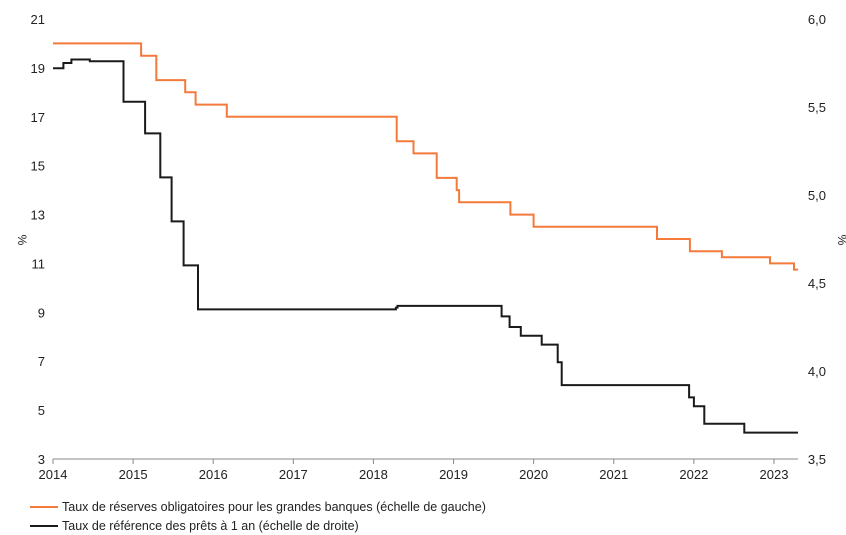  Describe the element at coordinates (38, 68) in the screenshot. I see `y-left-tick-label: 19` at that location.